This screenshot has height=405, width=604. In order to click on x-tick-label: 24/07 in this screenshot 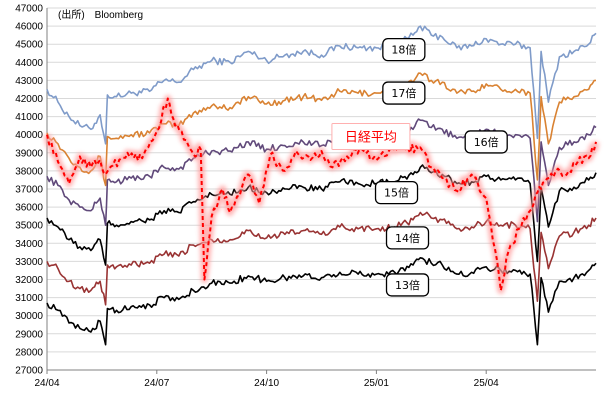, I will do `click(156, 383)`.